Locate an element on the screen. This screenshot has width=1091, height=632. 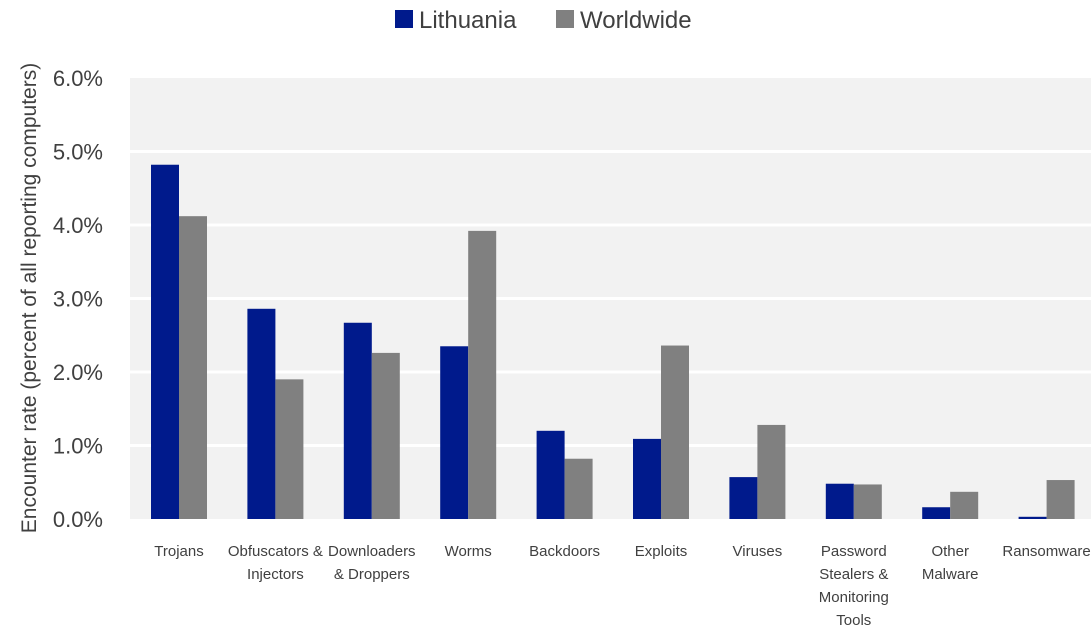
legend: Lithuania Worldwide is located at coordinates (543, 20).